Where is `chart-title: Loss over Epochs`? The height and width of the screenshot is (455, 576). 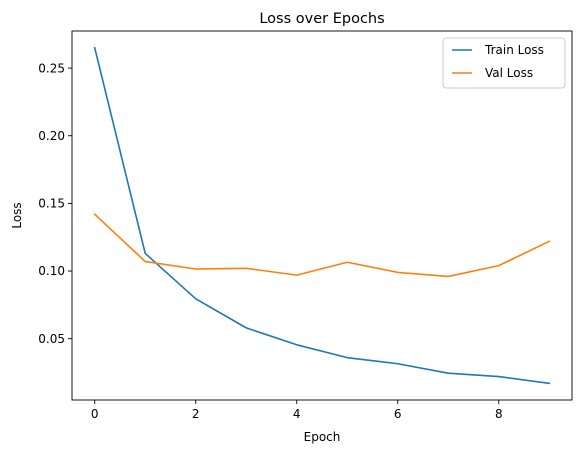 chart-title: Loss over Epochs is located at coordinates (321, 19).